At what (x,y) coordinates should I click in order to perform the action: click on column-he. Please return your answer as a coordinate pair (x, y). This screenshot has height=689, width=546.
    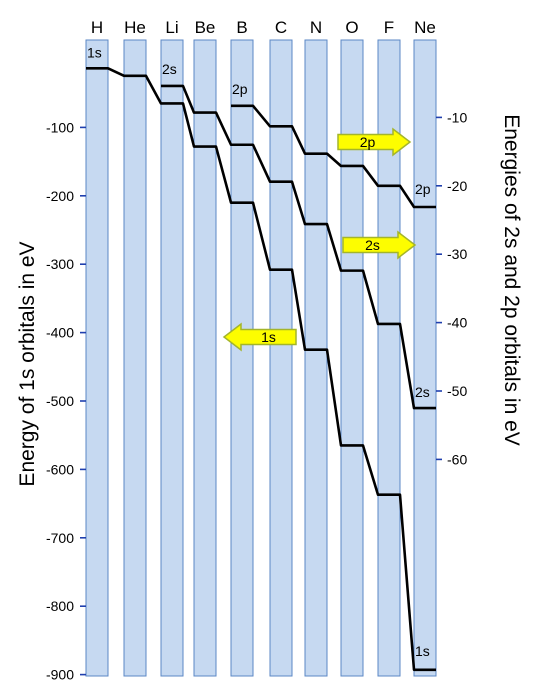
    Looking at the image, I should click on (135, 358).